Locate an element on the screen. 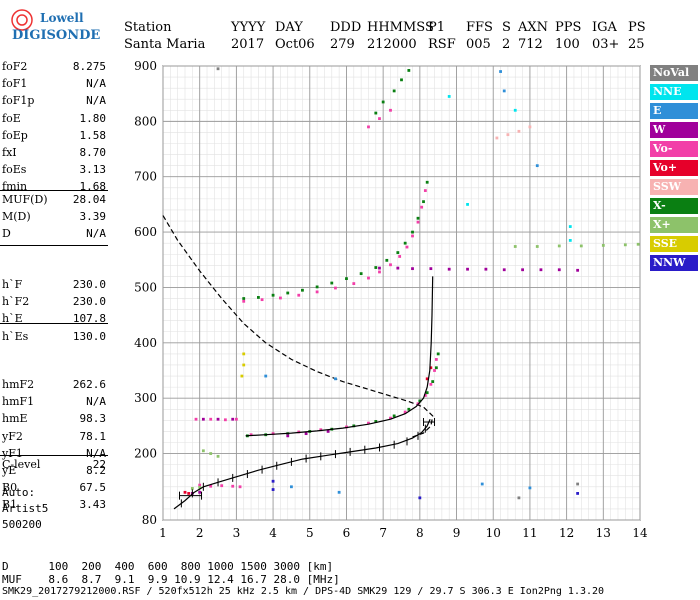 The height and width of the screenshot is (600, 700). param-value: 78.1 is located at coordinates (93, 436).